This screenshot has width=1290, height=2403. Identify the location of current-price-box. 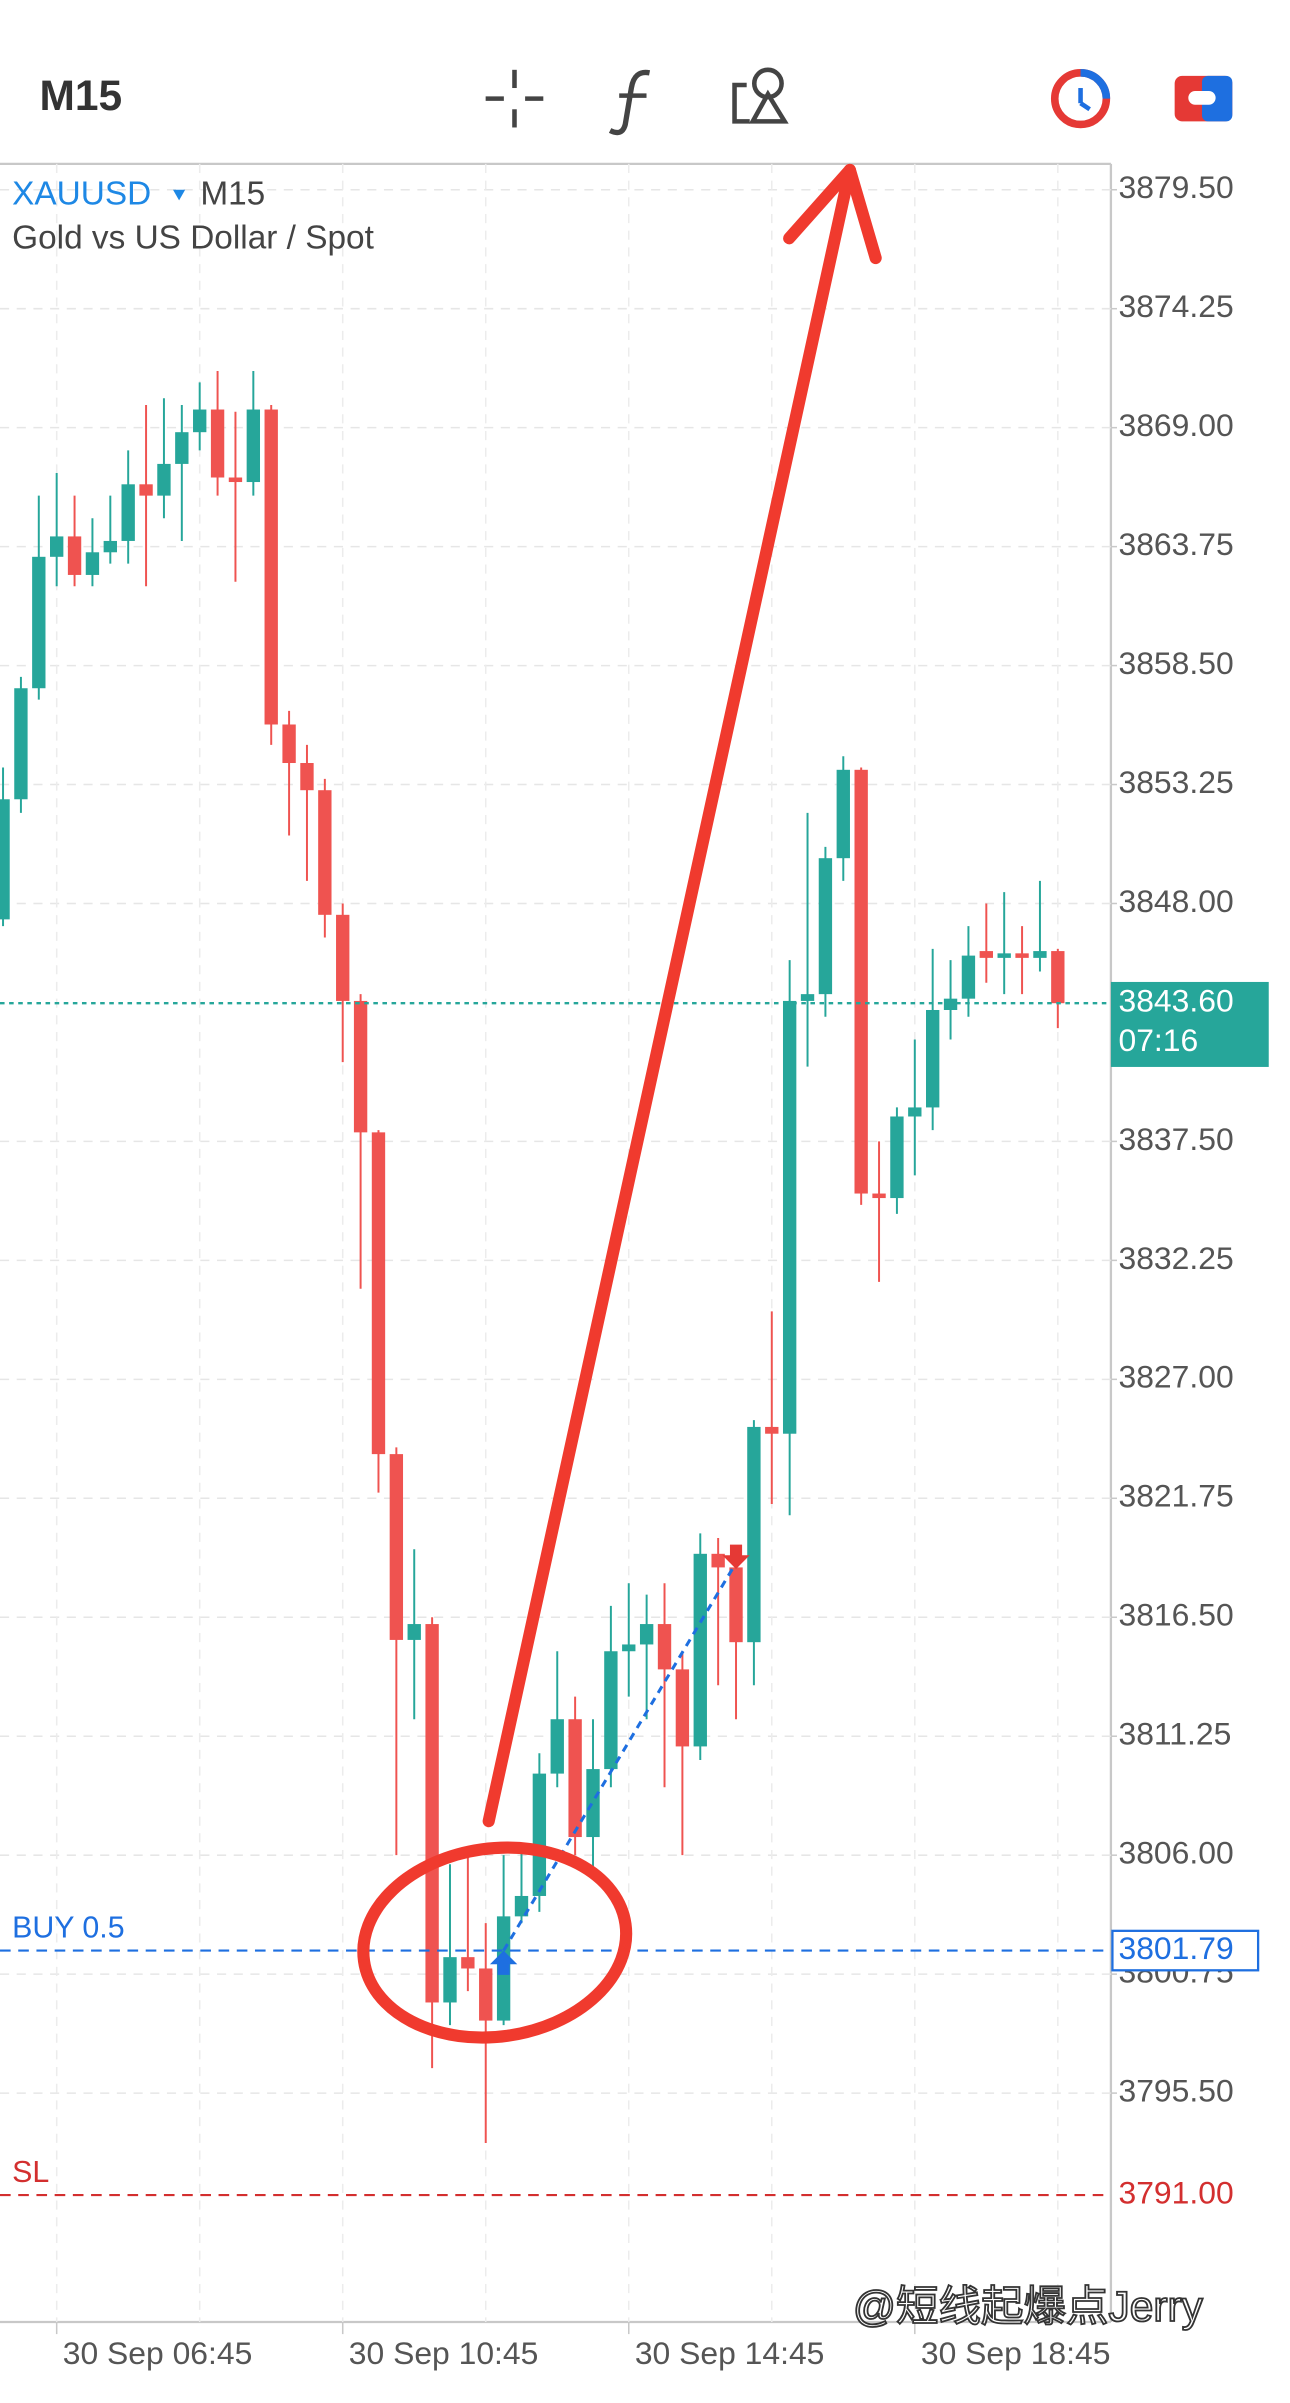
(1189, 1024).